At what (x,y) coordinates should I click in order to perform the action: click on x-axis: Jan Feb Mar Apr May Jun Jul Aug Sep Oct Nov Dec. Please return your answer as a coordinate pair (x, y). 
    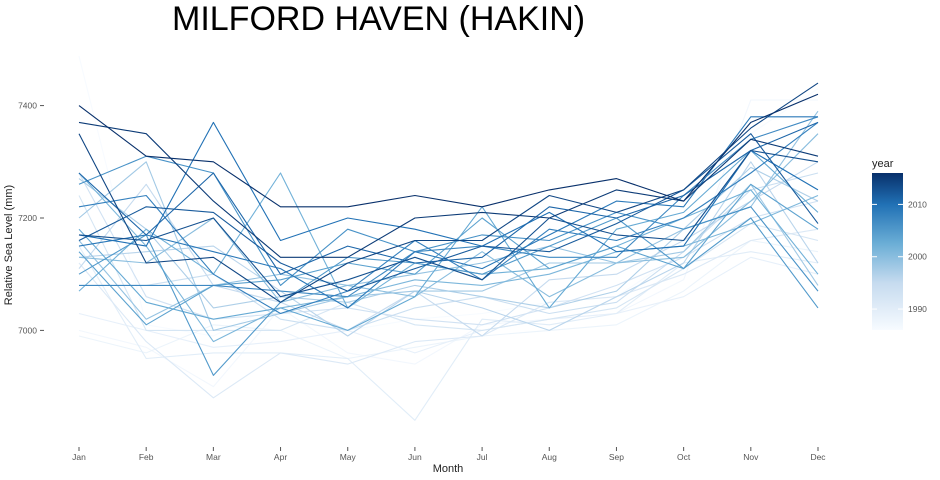
    Looking at the image, I should click on (449, 454).